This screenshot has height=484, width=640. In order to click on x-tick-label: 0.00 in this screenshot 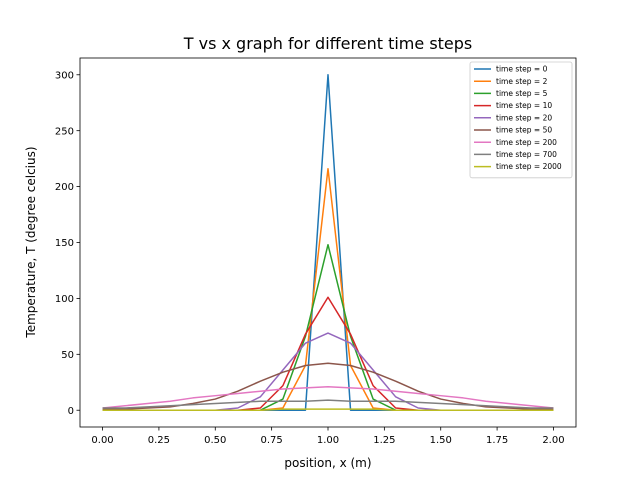, I will do `click(102, 440)`.